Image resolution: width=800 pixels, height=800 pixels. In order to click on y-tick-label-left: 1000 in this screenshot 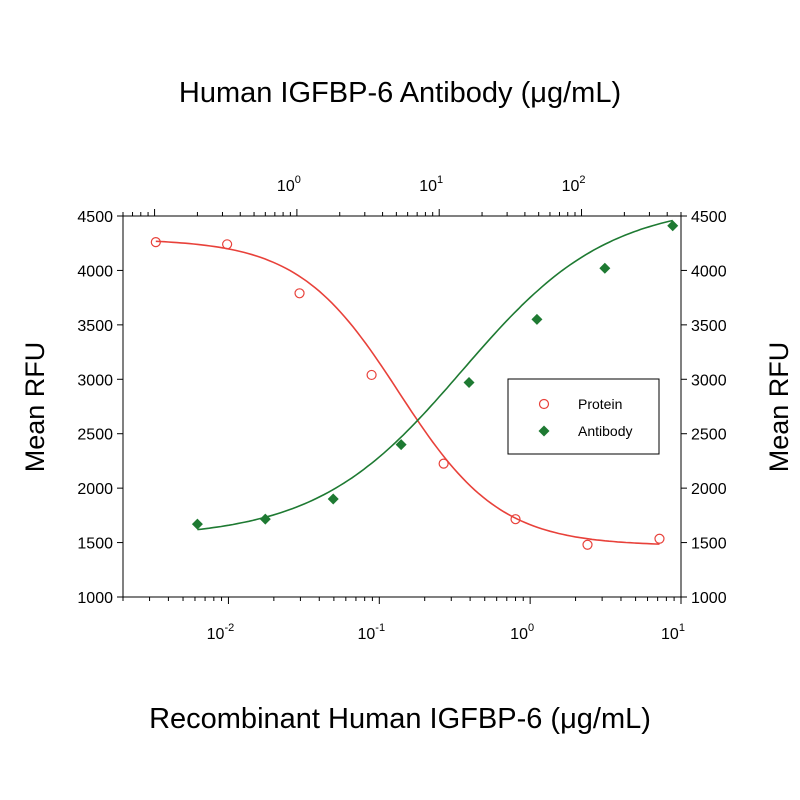, I will do `click(95, 598)`.